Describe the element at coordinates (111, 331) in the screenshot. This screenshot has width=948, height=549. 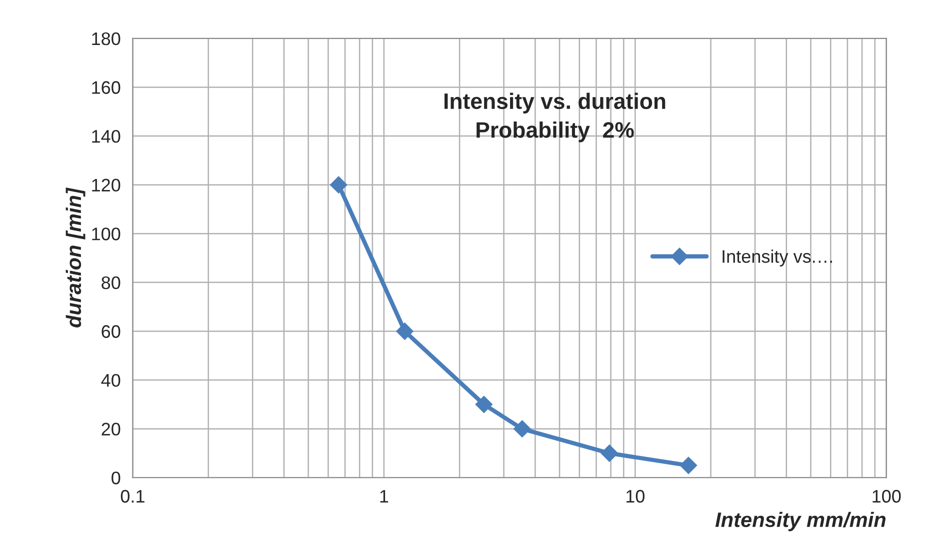
I see `y-tick-label: 60` at that location.